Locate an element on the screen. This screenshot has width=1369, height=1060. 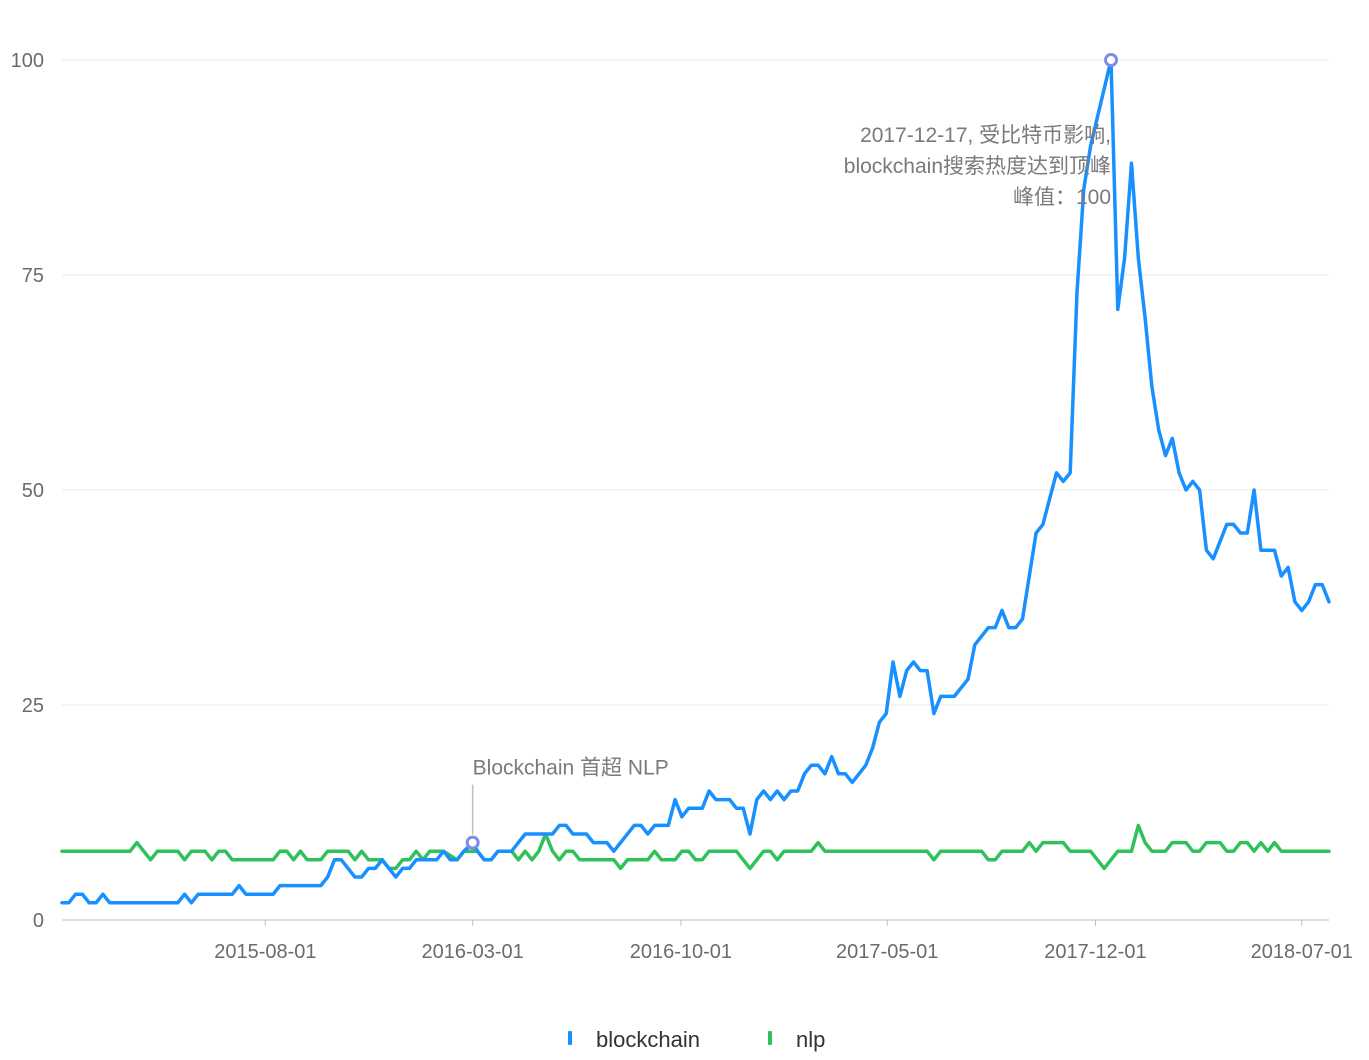
y-tick-label: 0 is located at coordinates (38, 921).